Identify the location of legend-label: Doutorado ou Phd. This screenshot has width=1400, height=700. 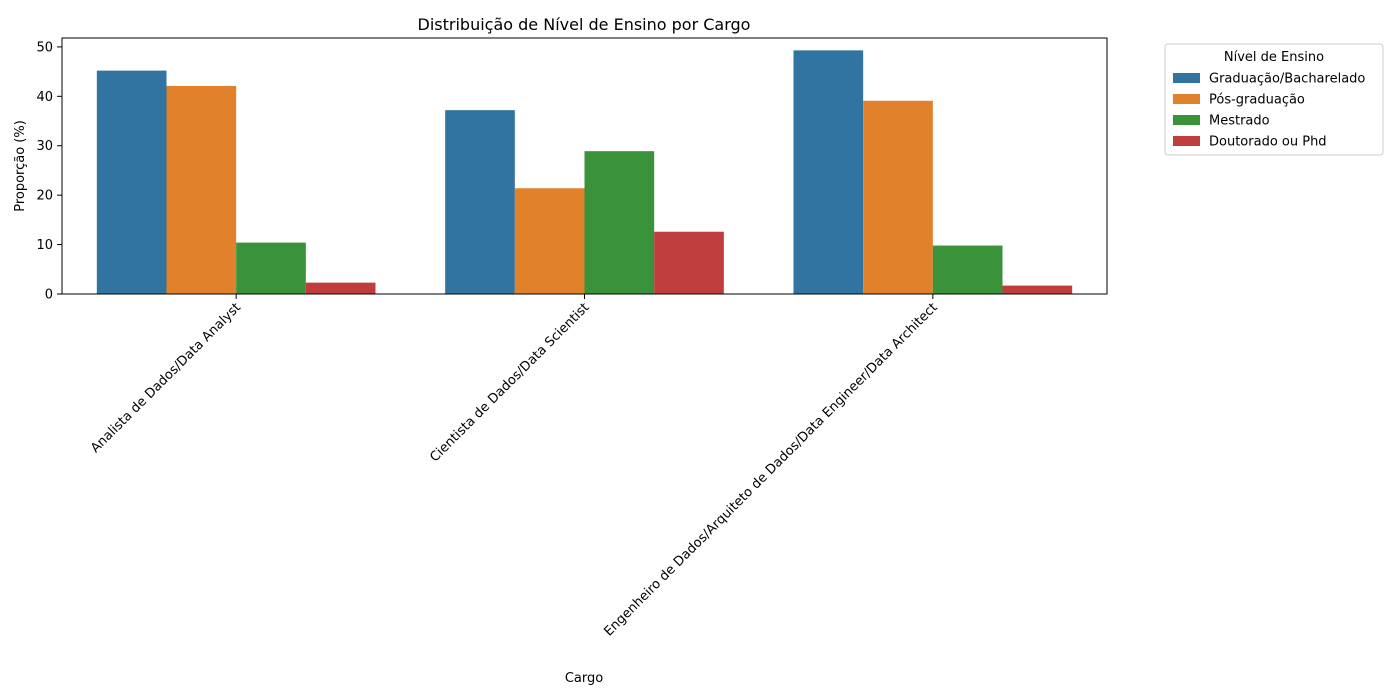
(1268, 142).